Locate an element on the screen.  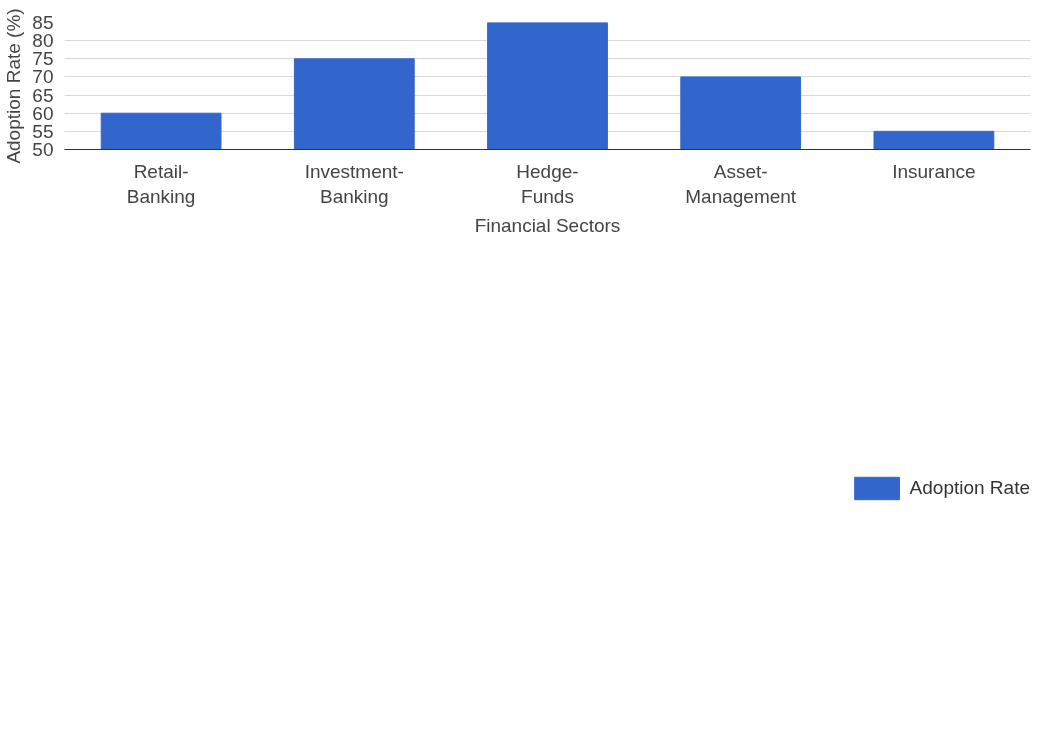
x-tick-label: Hedge- Funds is located at coordinates (547, 183).